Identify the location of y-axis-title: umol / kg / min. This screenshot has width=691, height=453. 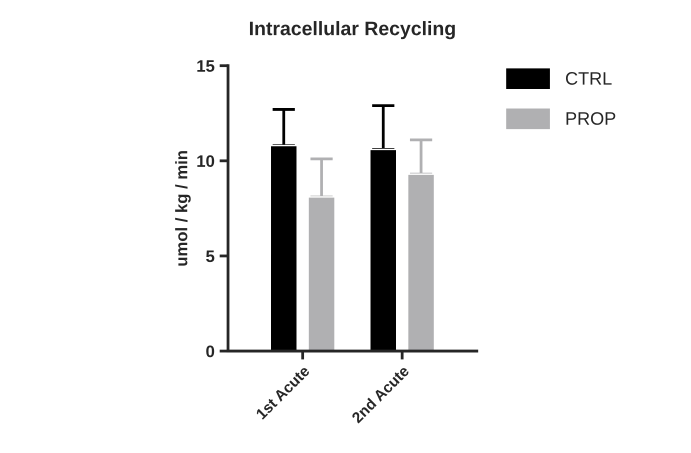
(183, 208).